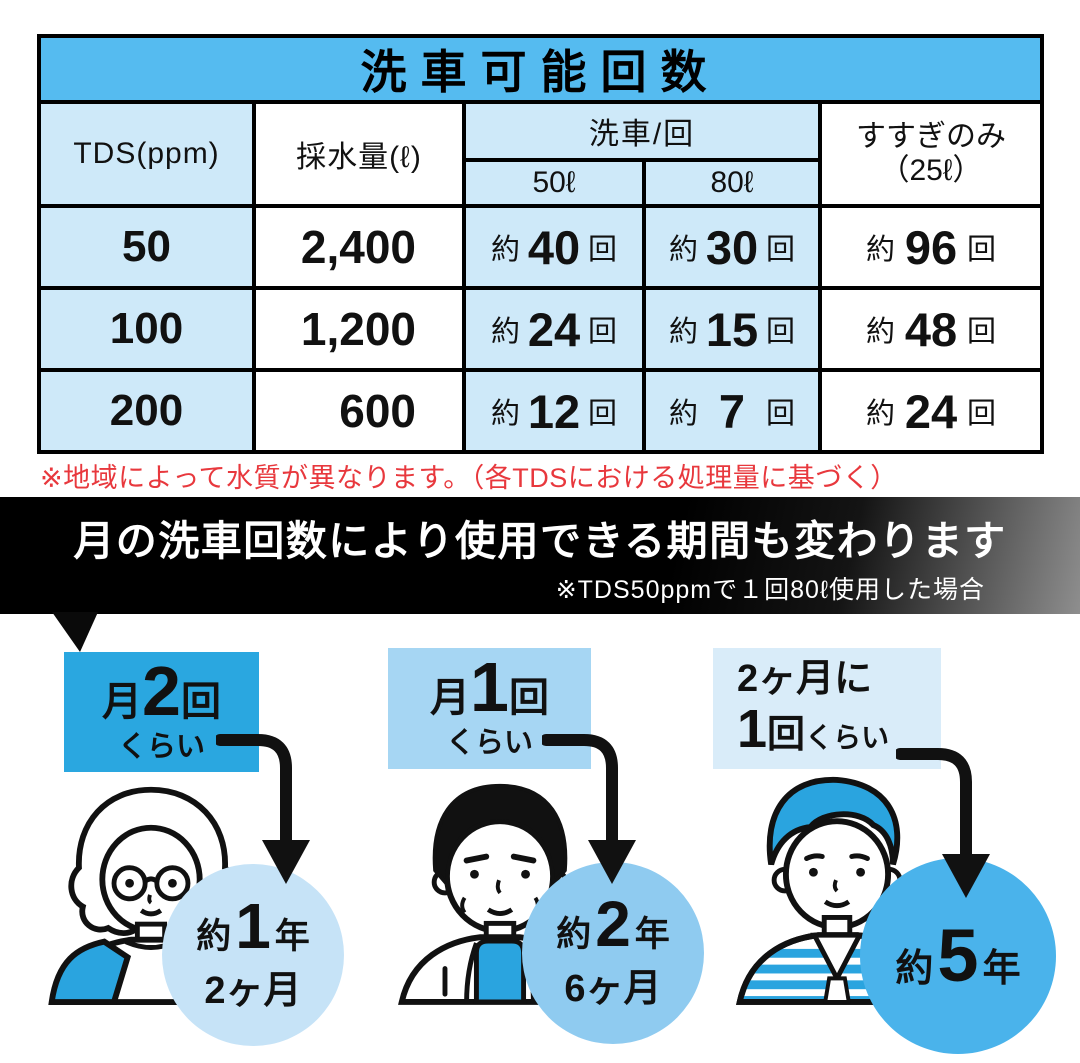 The width and height of the screenshot is (1080, 1063). Describe the element at coordinates (148, 329) in the screenshot. I see `cell-tds: 100` at that location.